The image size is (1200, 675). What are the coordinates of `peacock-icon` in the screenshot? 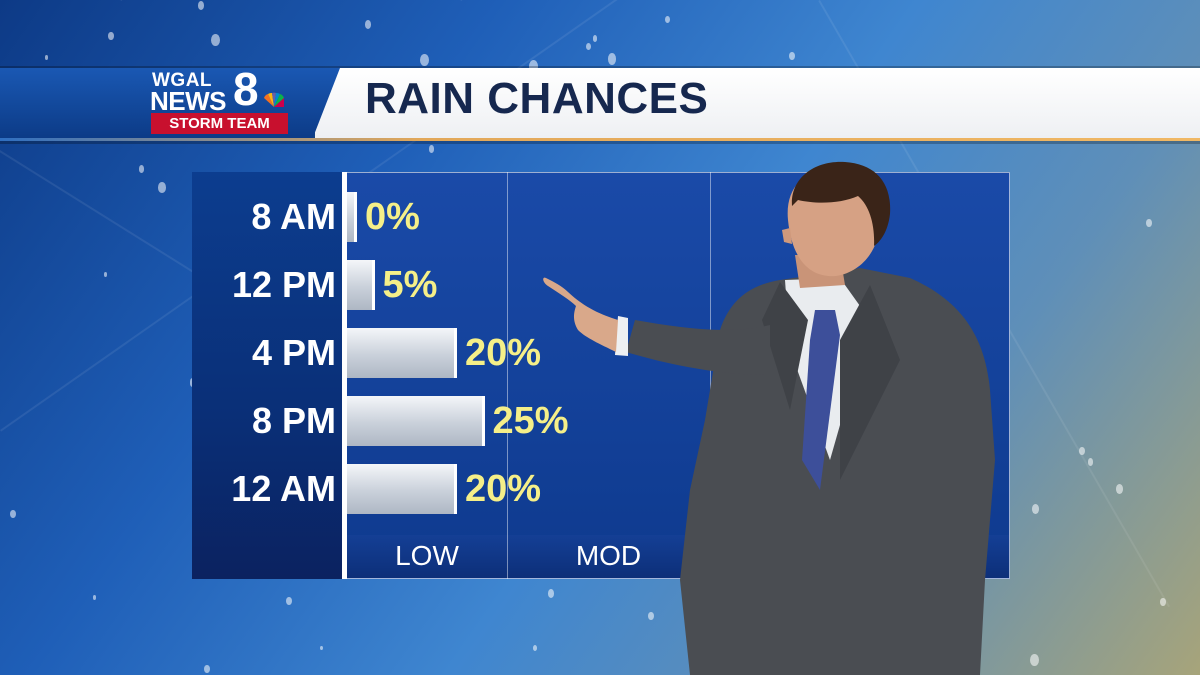 It's located at (274, 99).